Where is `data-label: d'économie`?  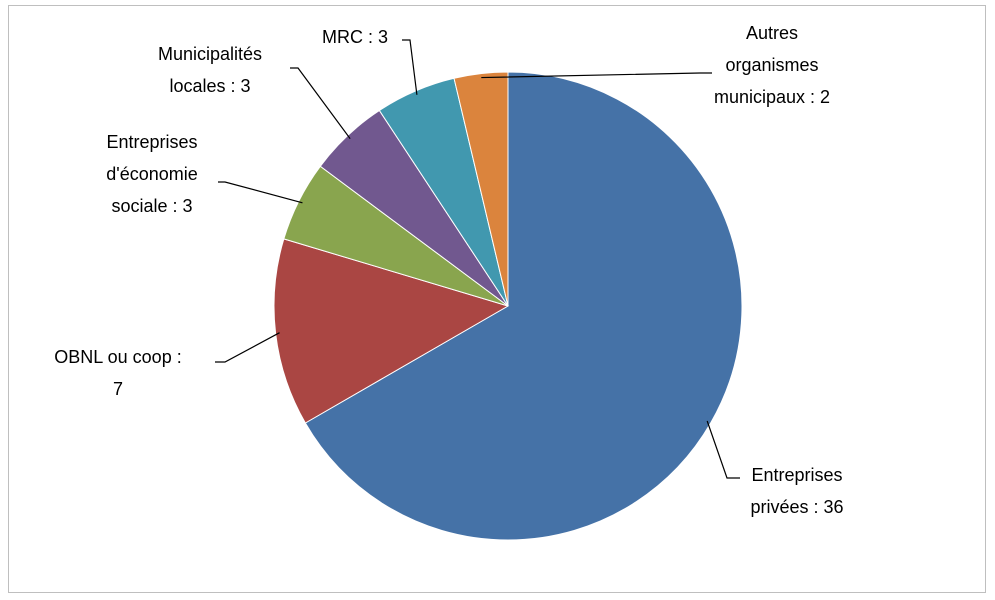
data-label: d'économie is located at coordinates (152, 174).